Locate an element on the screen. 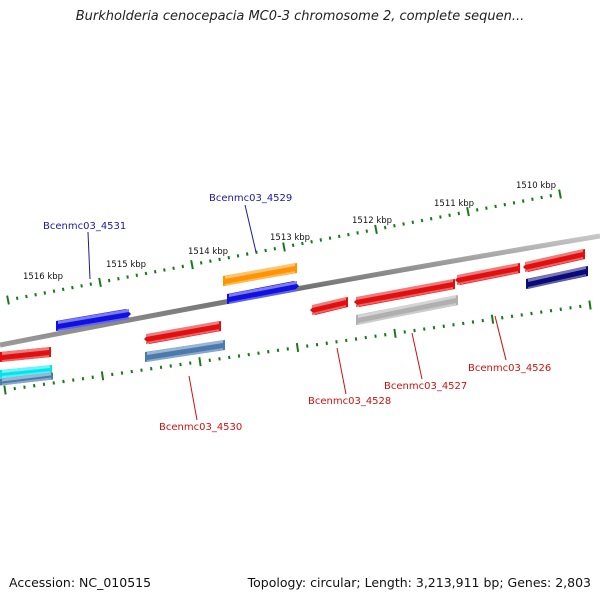 The image size is (600, 600). gene-label-4528: Bcenmc03_4528 is located at coordinates (349, 401).